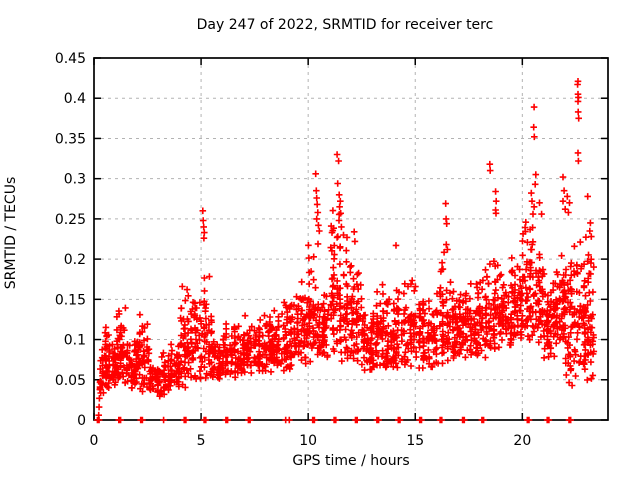 The height and width of the screenshot is (480, 640). I want to click on y-tick-label: 0, so click(81, 421).